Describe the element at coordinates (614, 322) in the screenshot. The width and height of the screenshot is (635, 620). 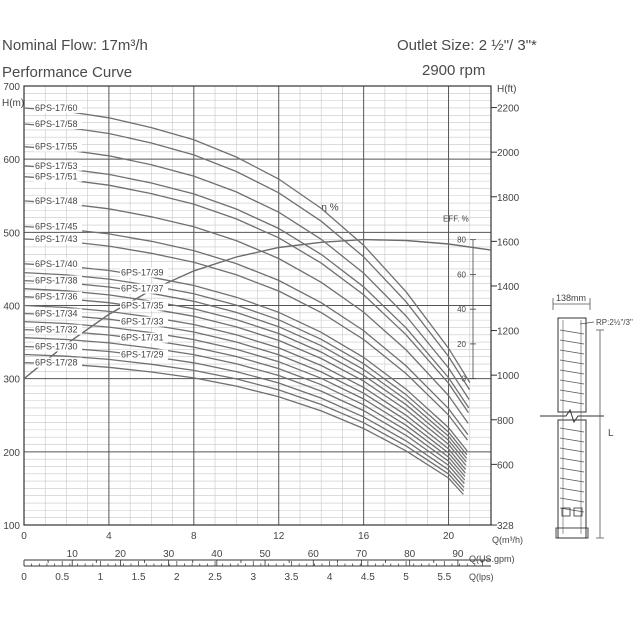
I see `outlet-label: RP:2½"/3"` at that location.